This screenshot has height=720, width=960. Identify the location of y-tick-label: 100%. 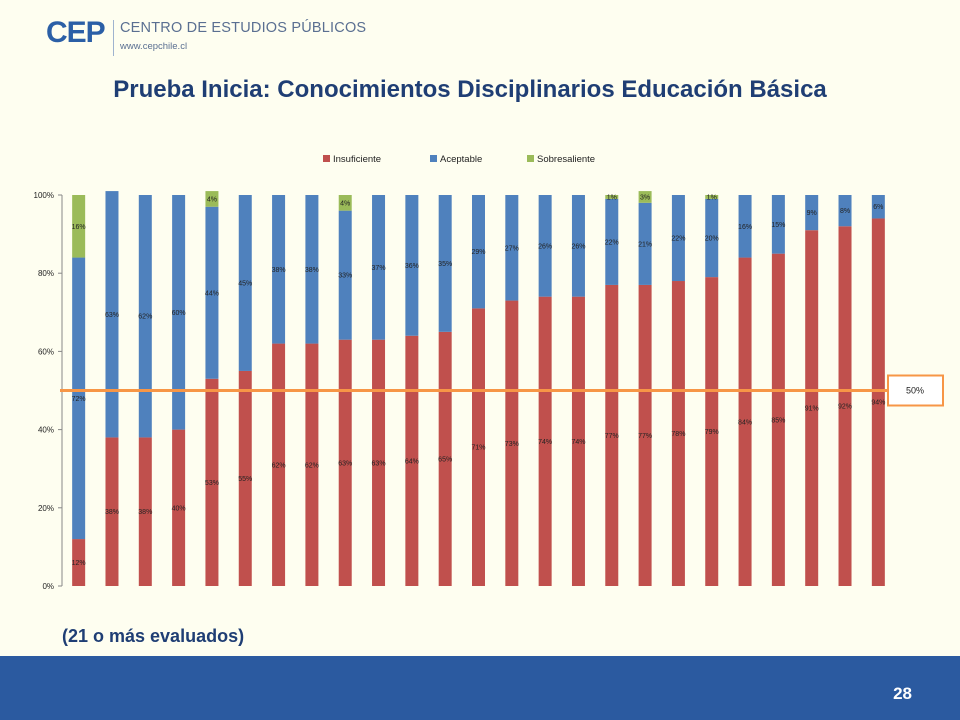
(44, 195).